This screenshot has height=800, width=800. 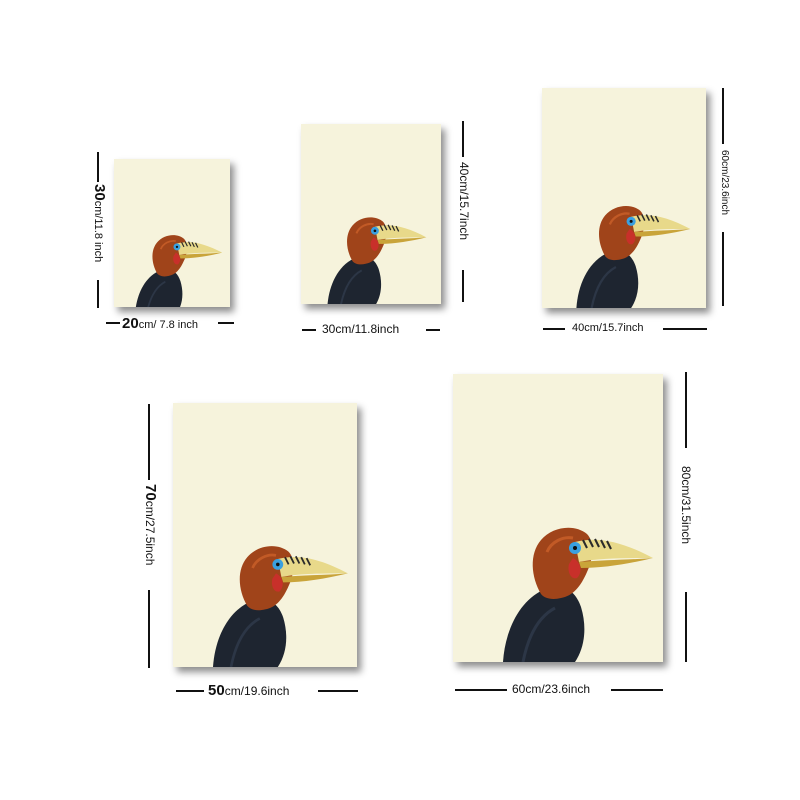 I want to click on height-label-3: 60cm/23.6inch, so click(x=724, y=183).